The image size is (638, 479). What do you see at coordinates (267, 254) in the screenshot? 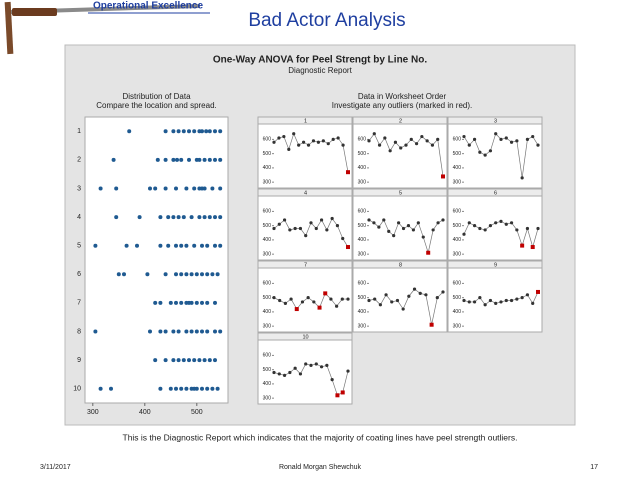
I see `y-tick-label: 300` at bounding box center [267, 254].